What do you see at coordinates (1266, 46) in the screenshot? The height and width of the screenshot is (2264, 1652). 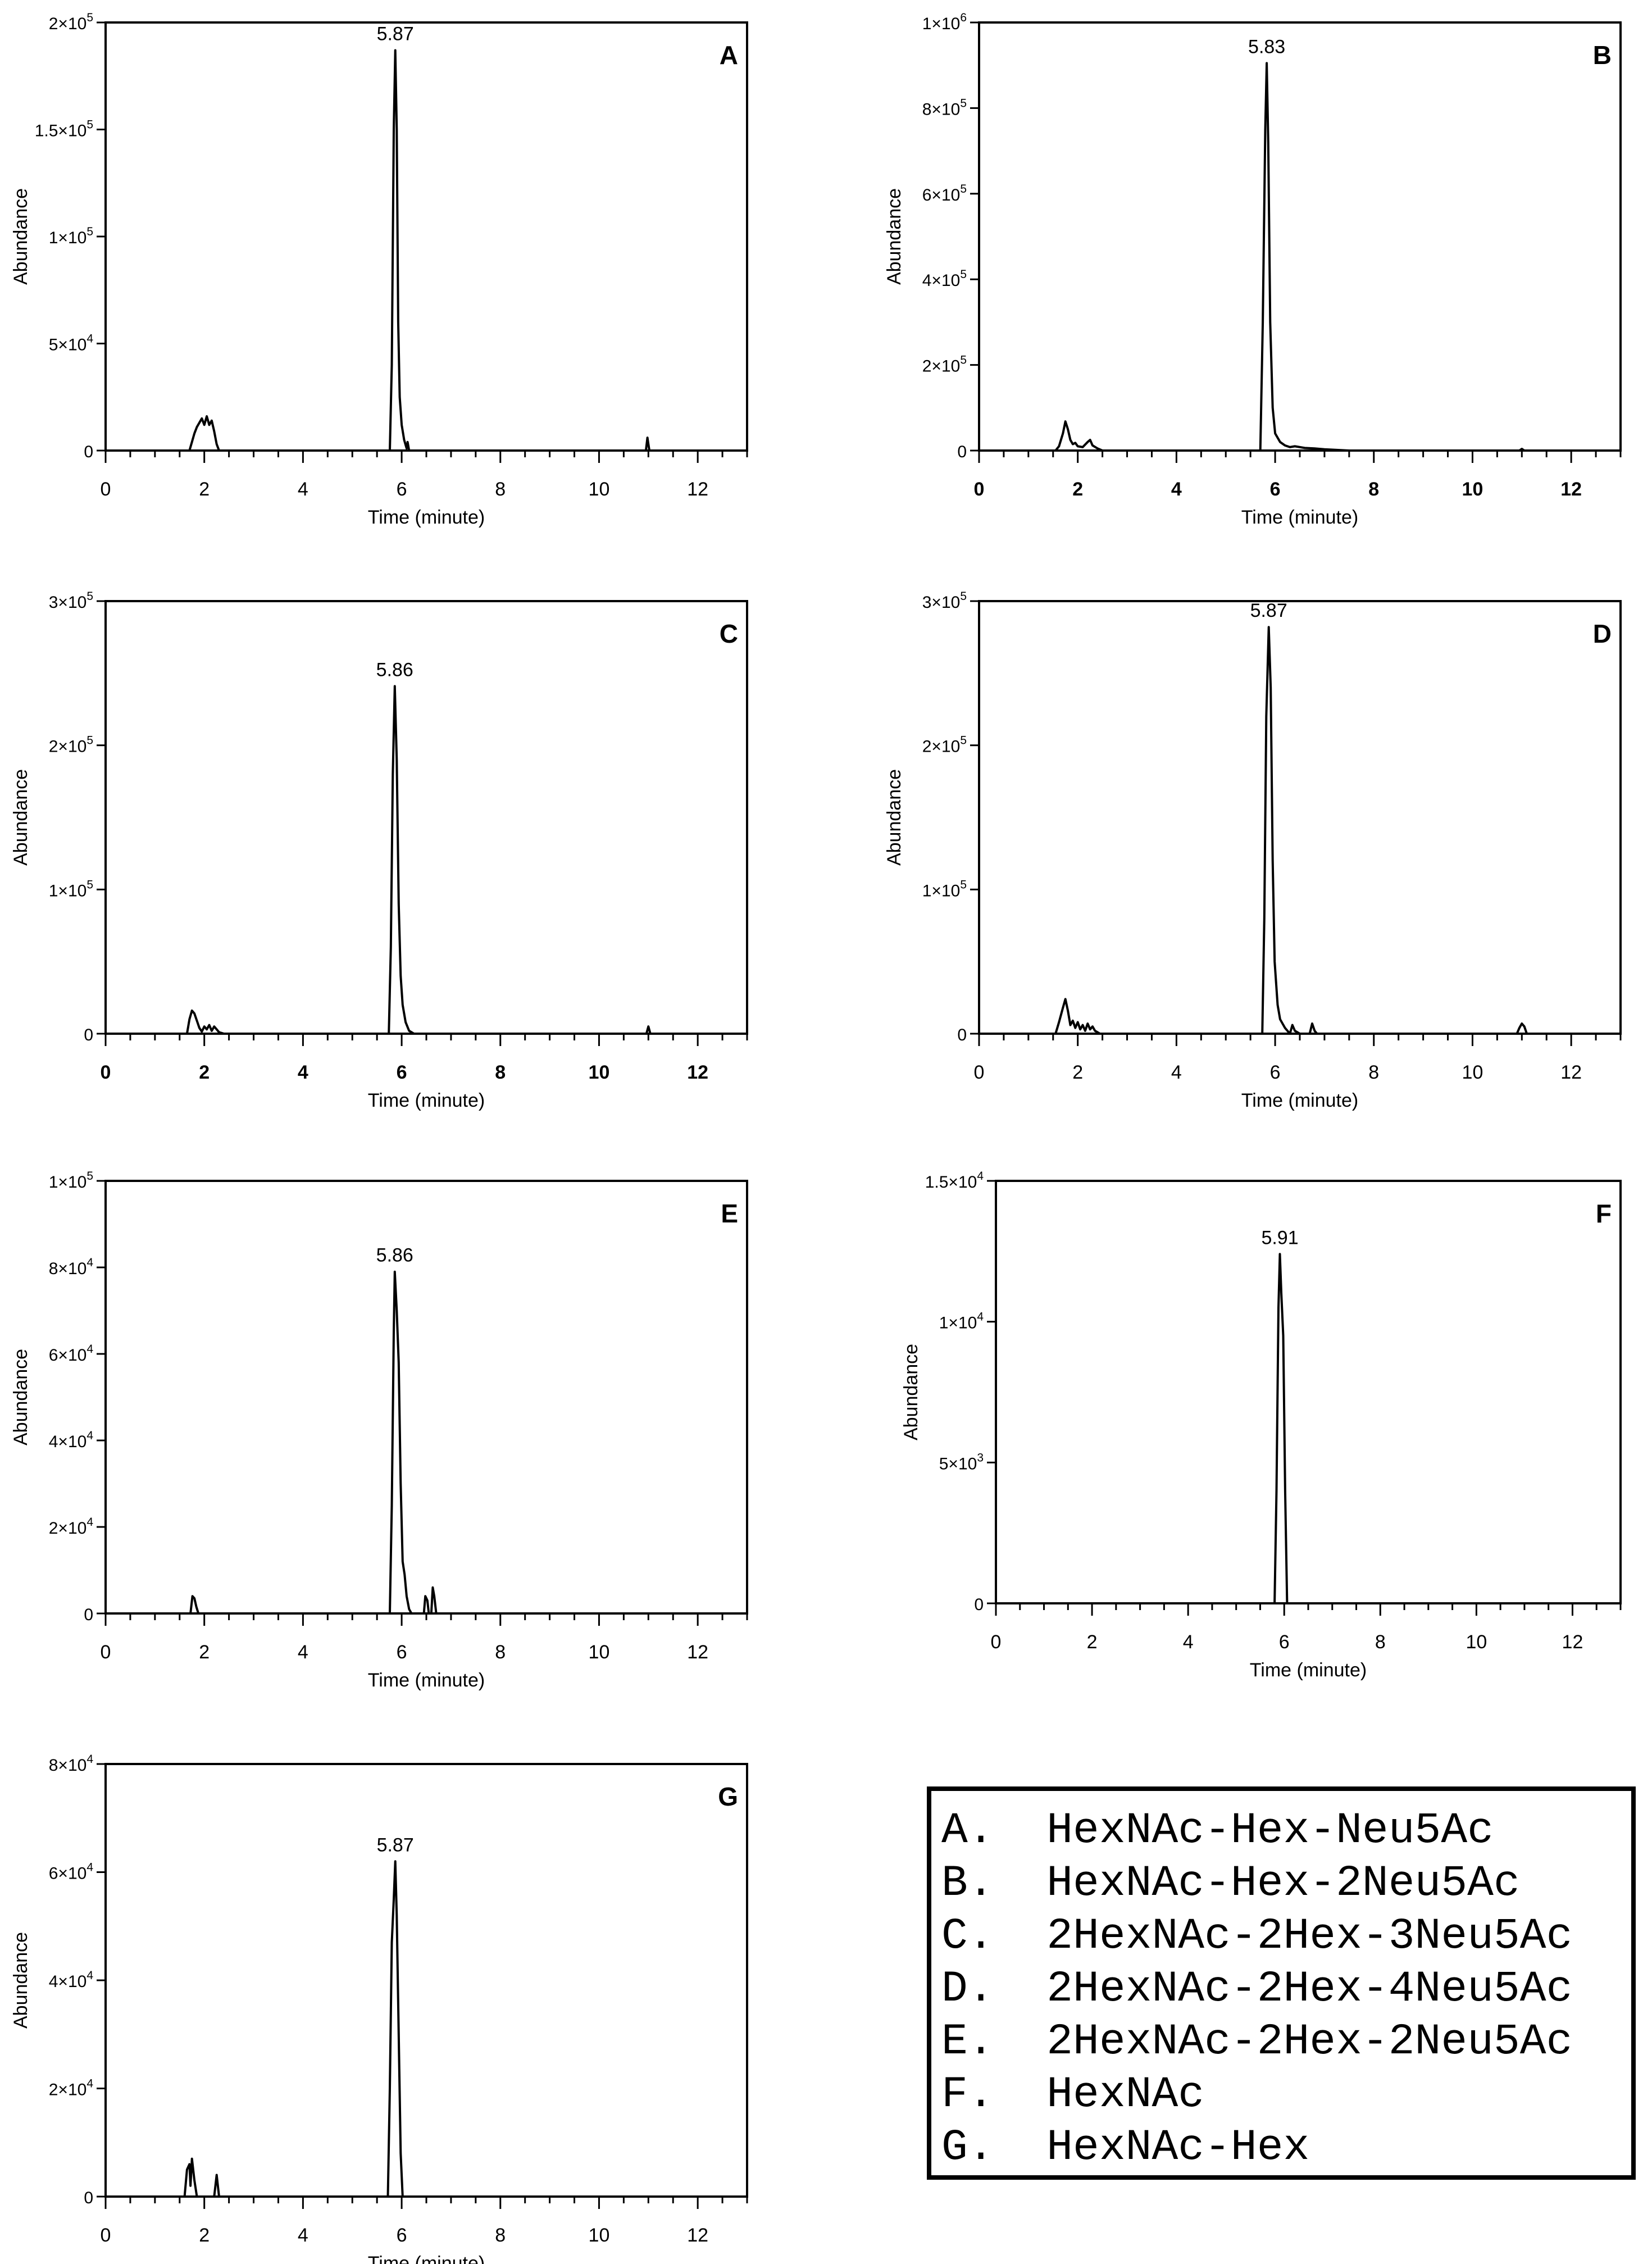 I see `peak-label-b: 5.83` at bounding box center [1266, 46].